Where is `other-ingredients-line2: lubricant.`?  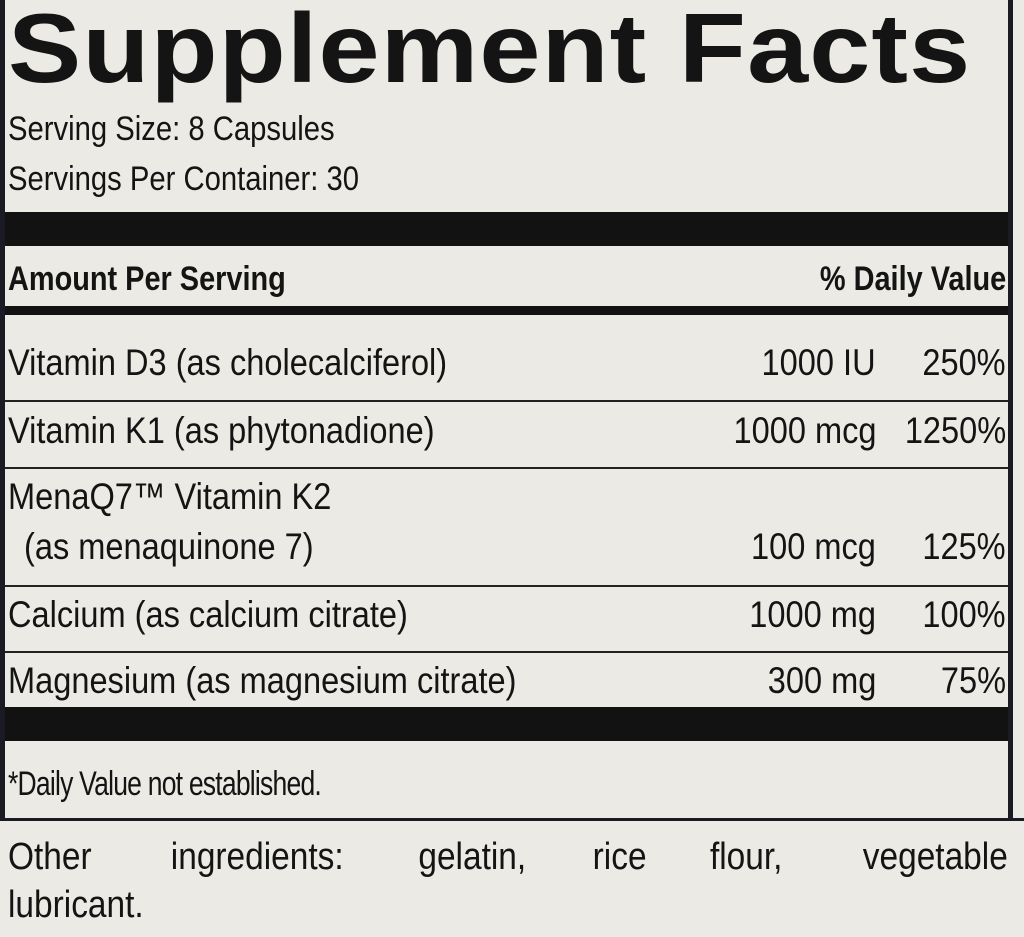
other-ingredients-line2: lubricant. is located at coordinates (76, 905).